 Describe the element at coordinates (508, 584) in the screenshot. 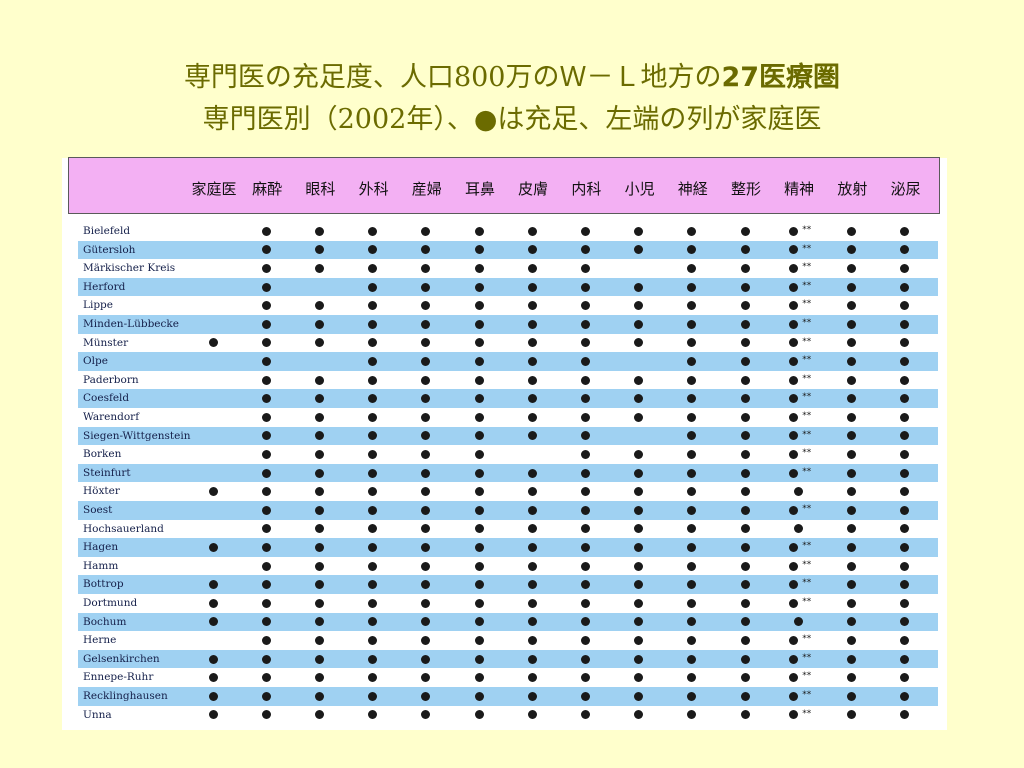

I see `table-row: Bottrop **` at that location.